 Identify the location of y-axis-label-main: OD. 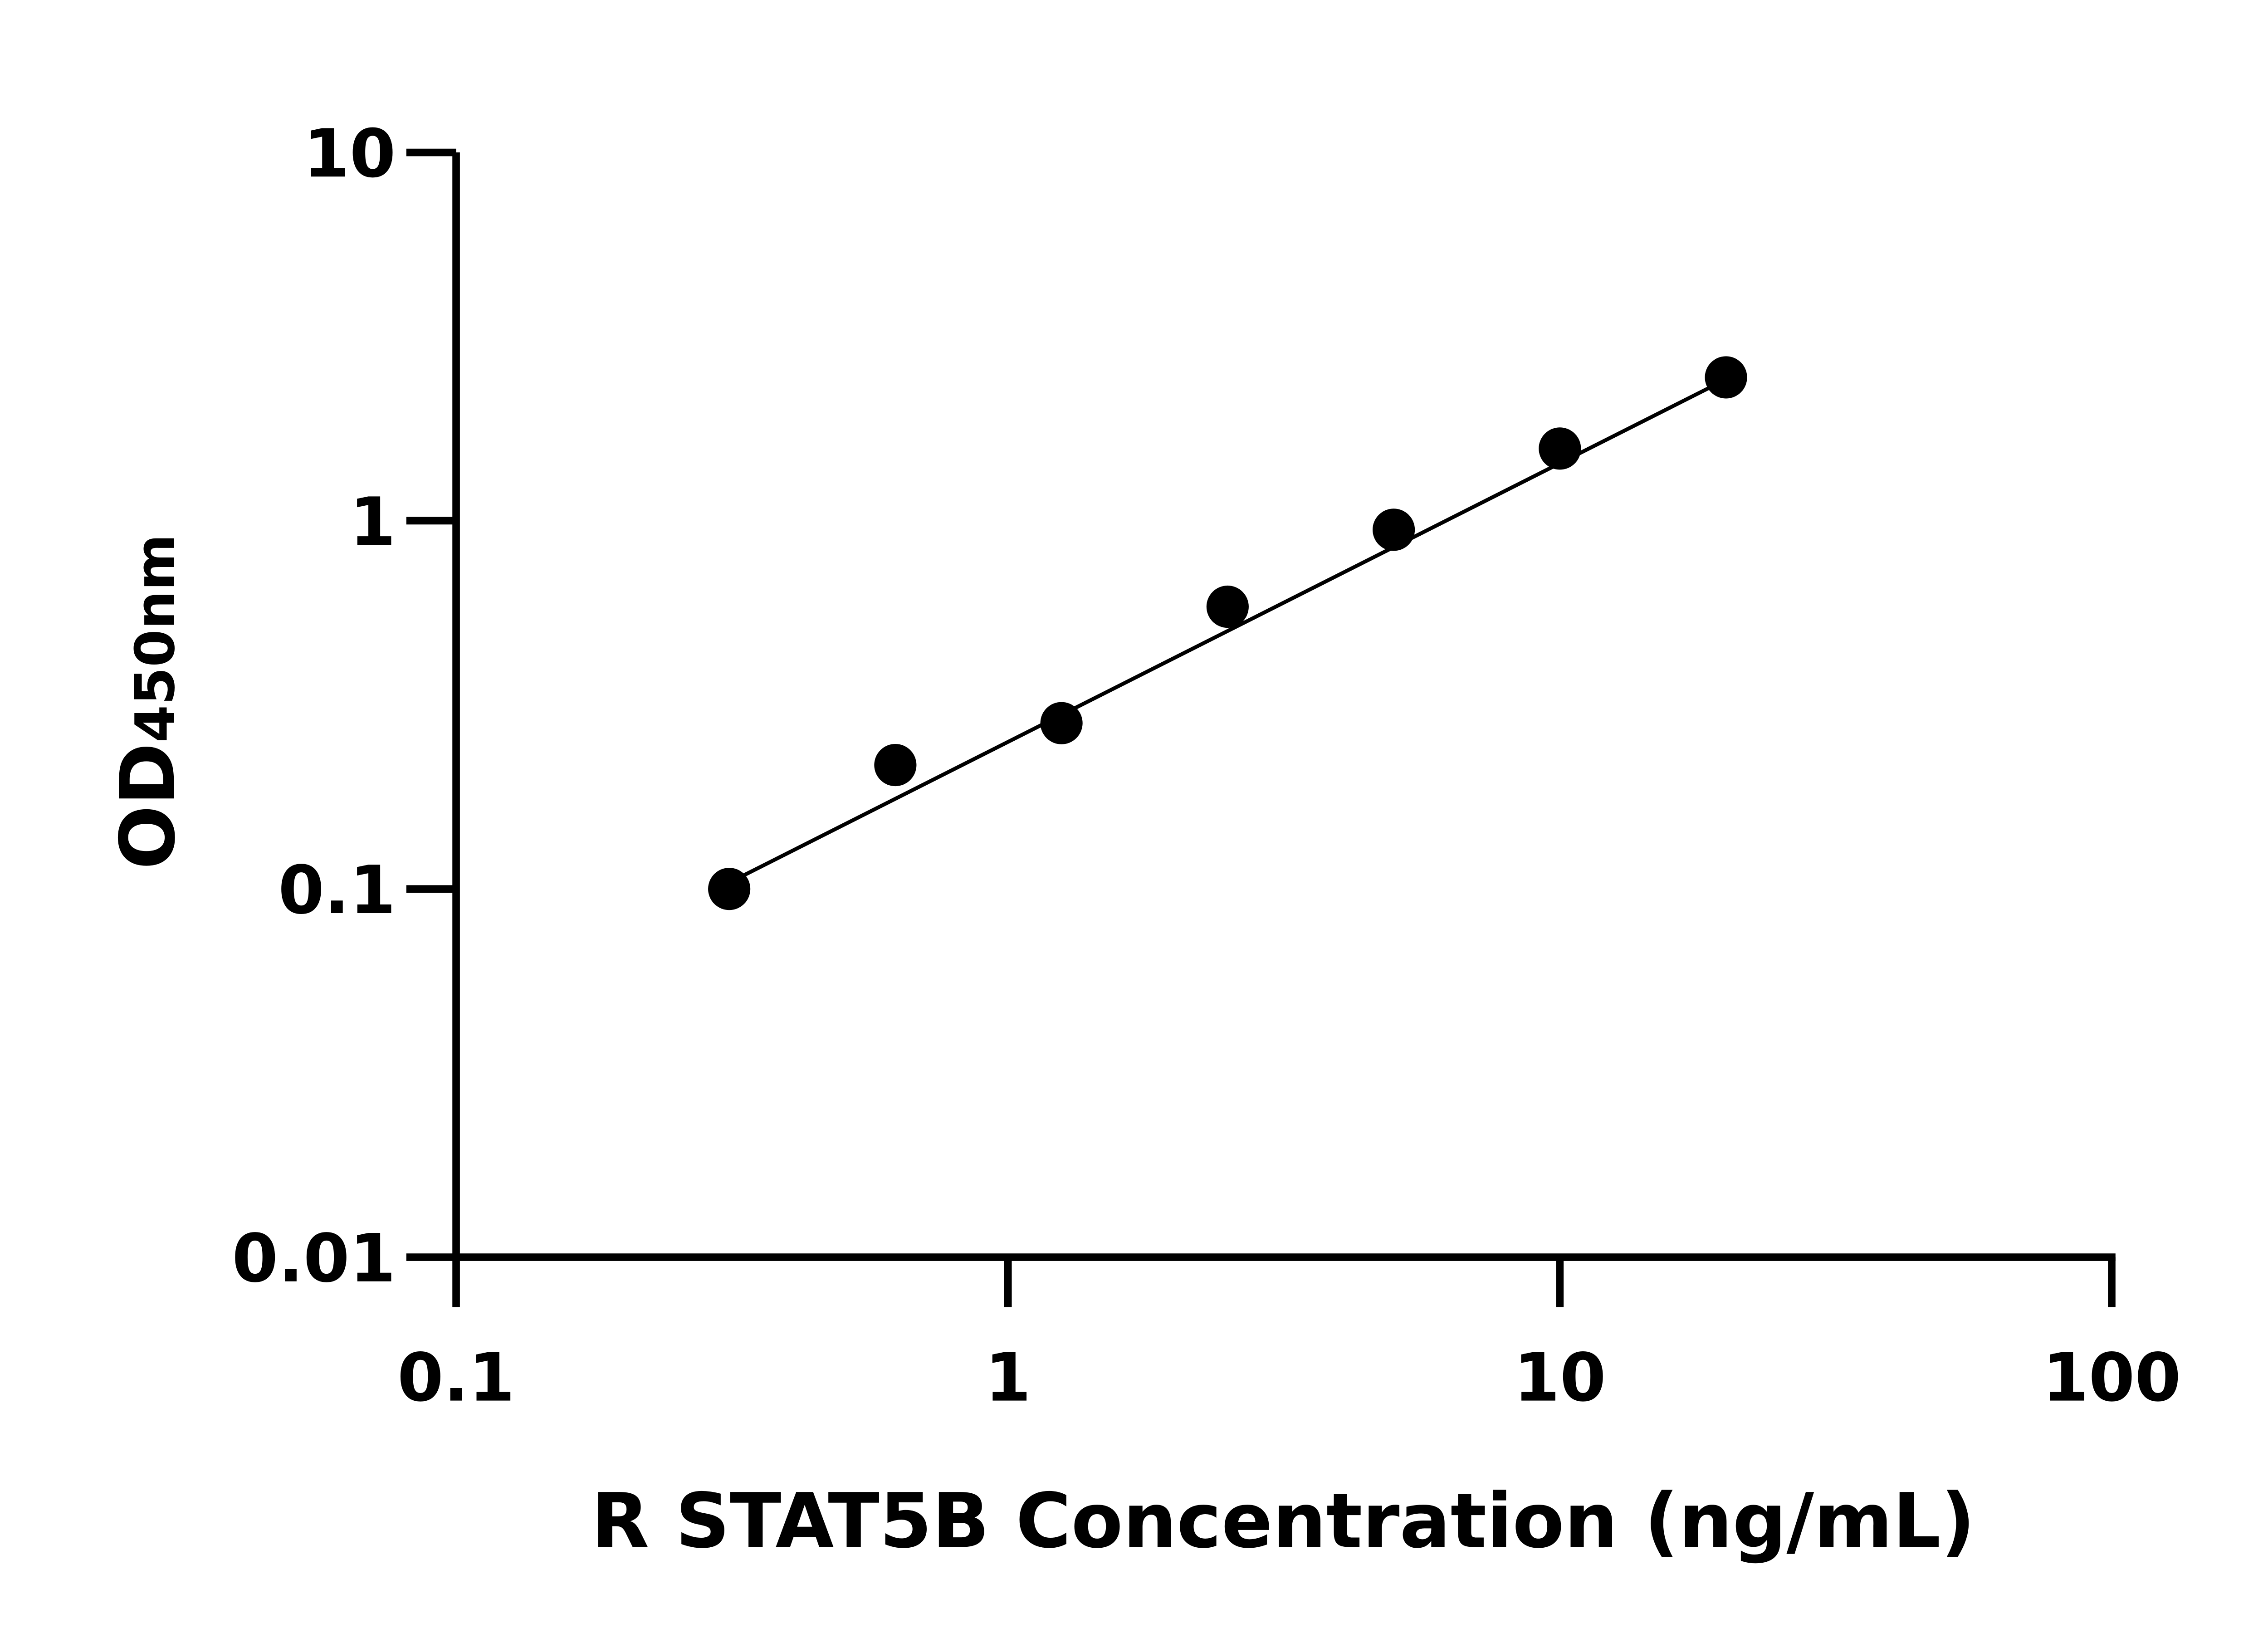
(148, 806).